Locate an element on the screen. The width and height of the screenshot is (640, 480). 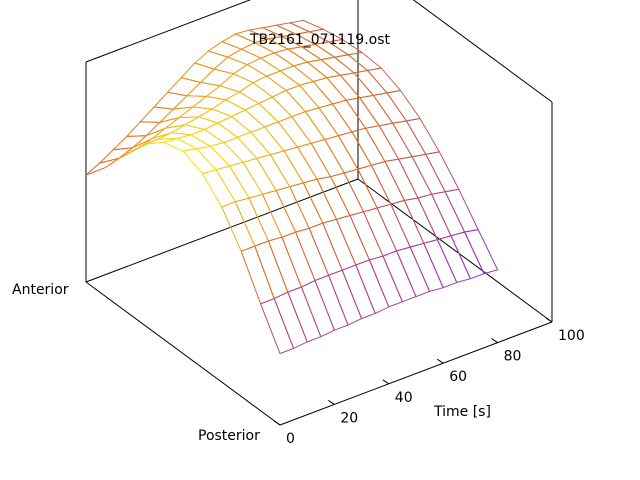
axis-label-posterior: Posterior is located at coordinates (229, 436).